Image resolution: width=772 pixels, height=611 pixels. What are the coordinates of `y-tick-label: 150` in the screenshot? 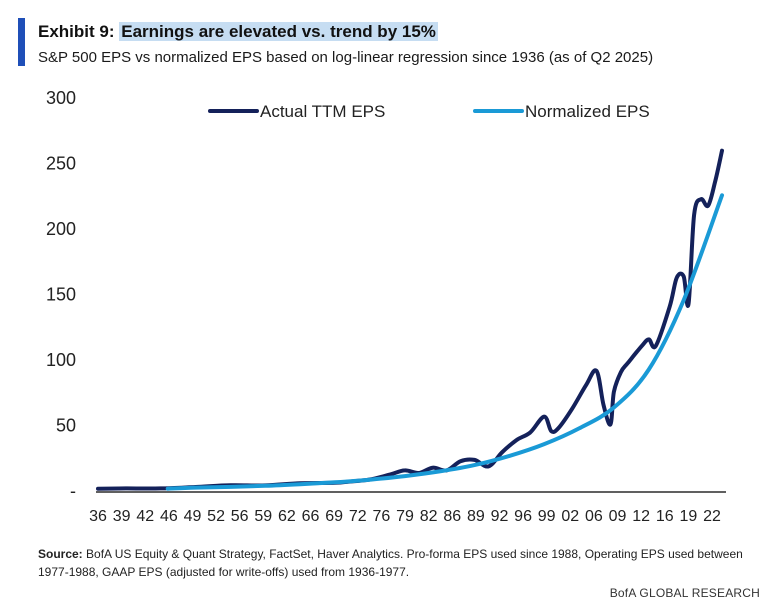 It's located at (61, 295).